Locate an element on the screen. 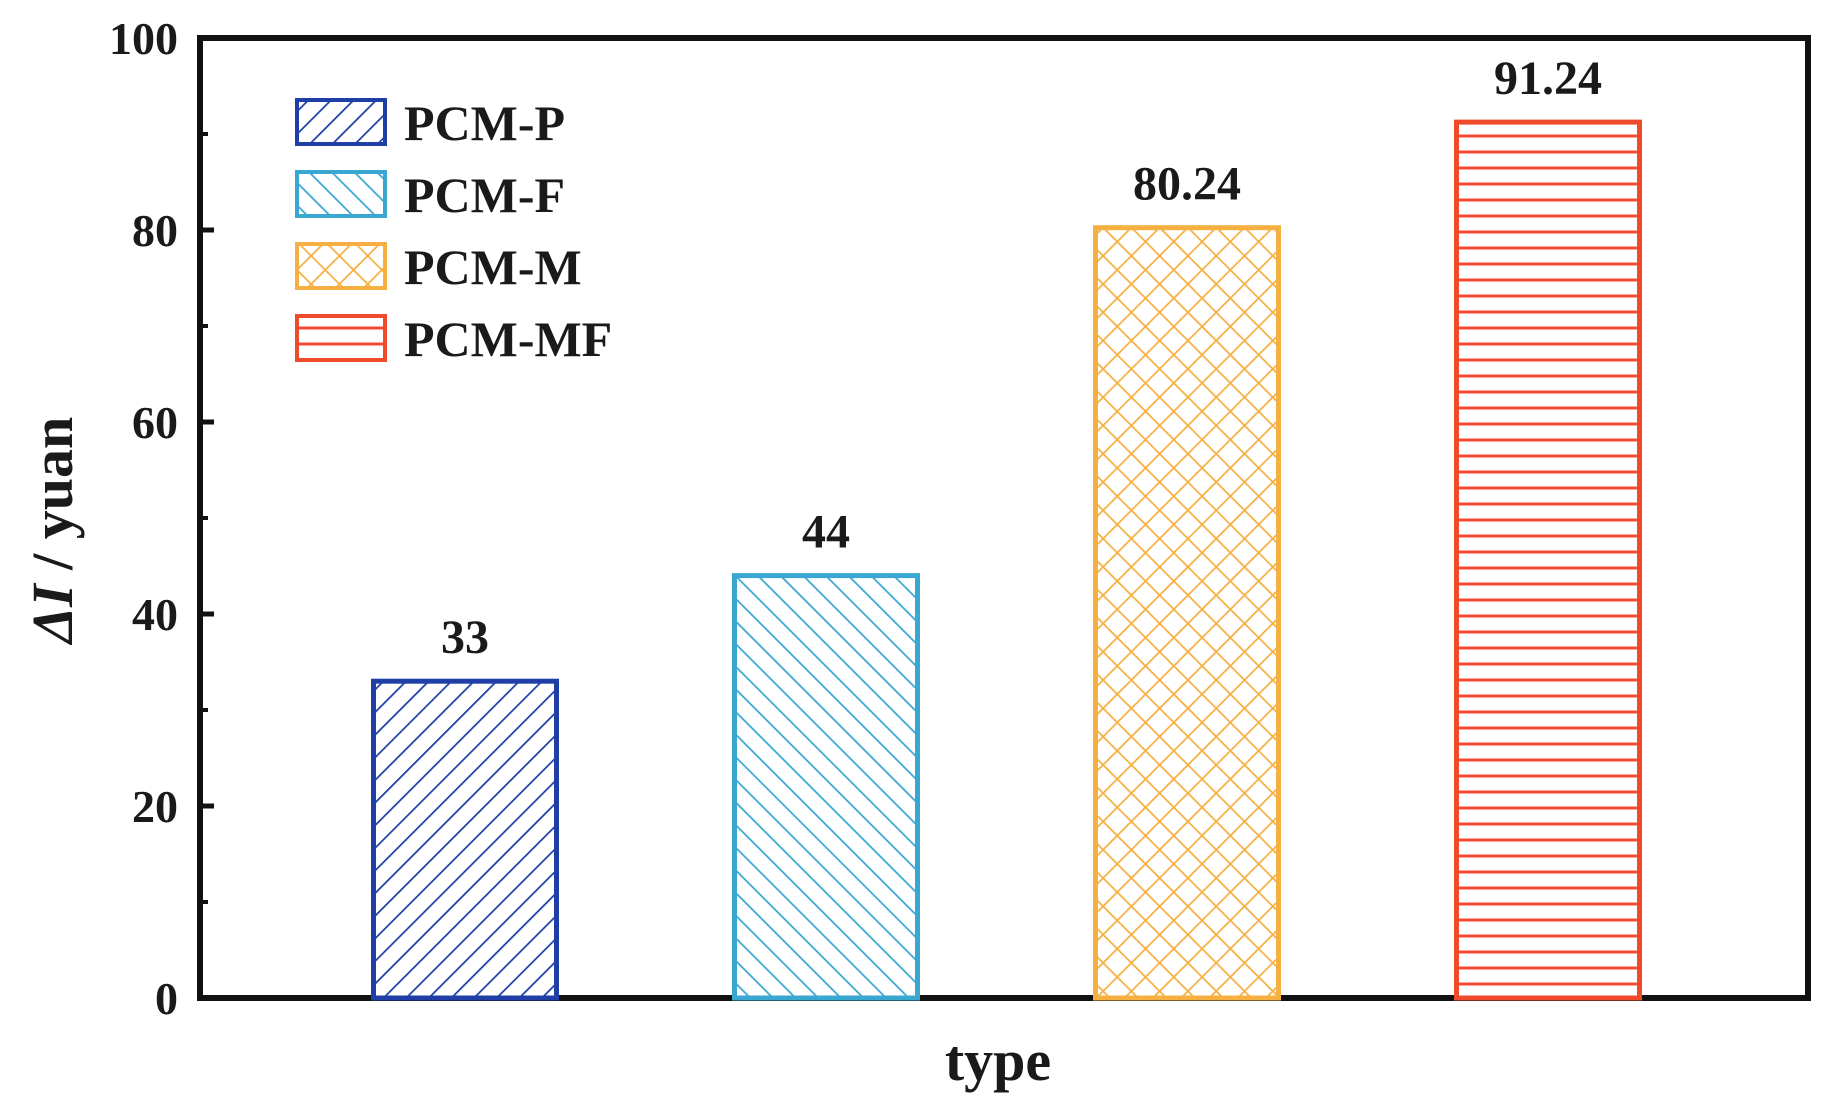  legend-swatch-pcm-f is located at coordinates (341, 194).